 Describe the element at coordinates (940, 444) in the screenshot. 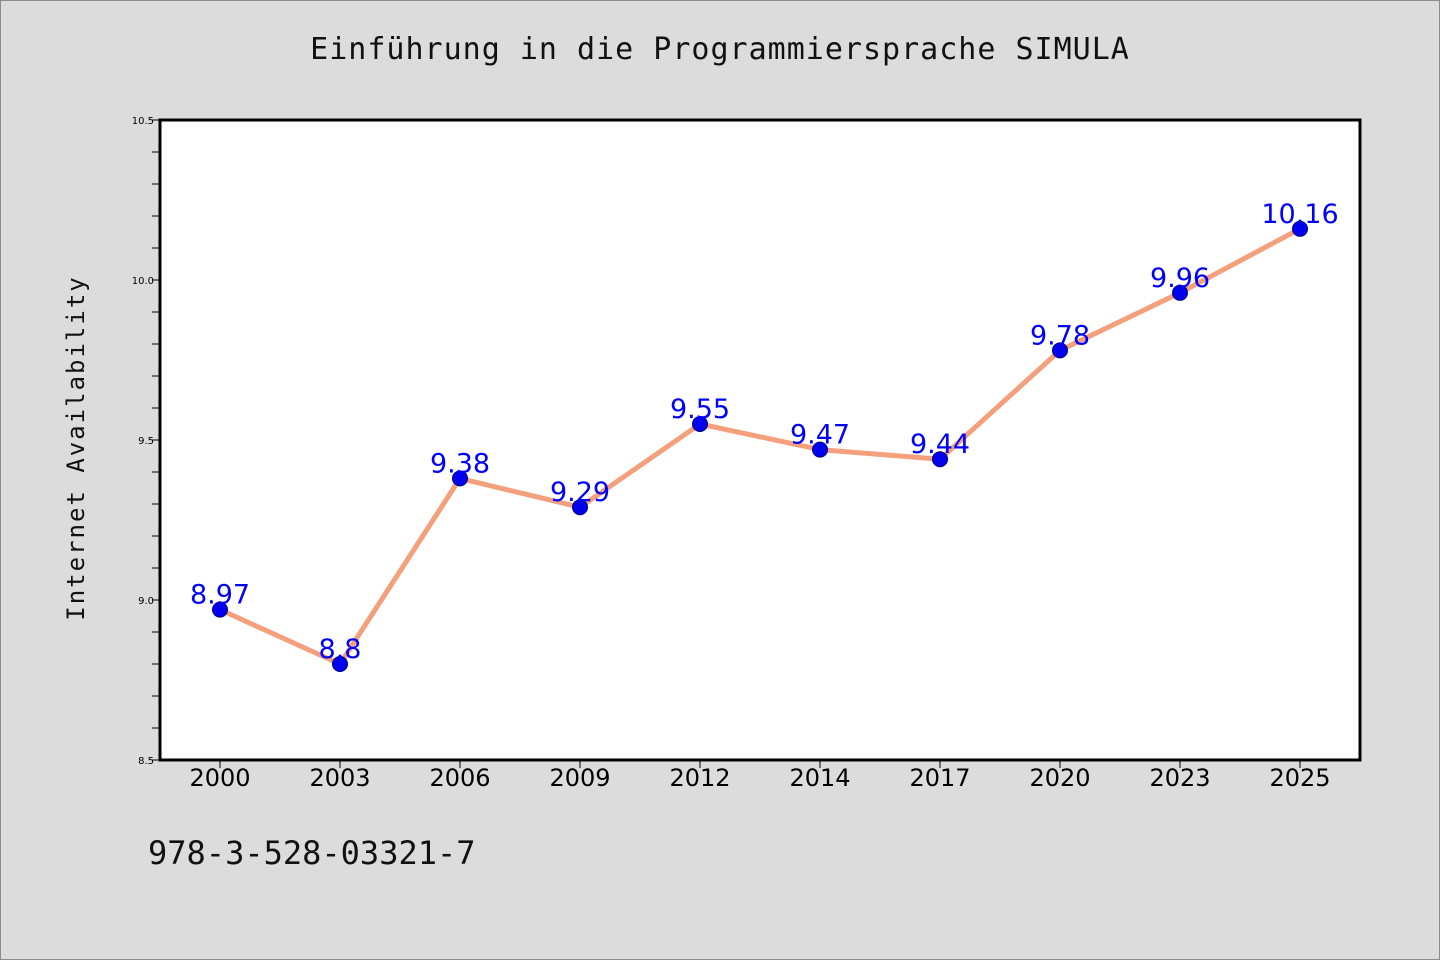

I see `data-label: 9.44` at that location.